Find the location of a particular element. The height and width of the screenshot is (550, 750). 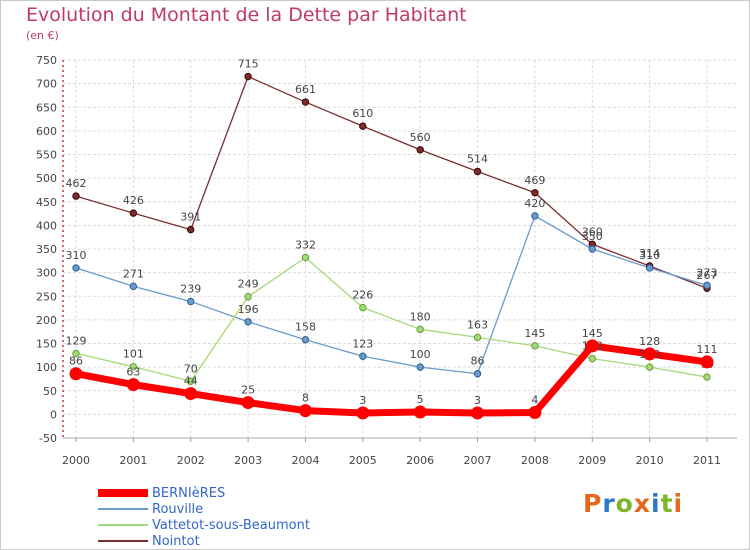

x-tick-label: 2009 is located at coordinates (592, 460).